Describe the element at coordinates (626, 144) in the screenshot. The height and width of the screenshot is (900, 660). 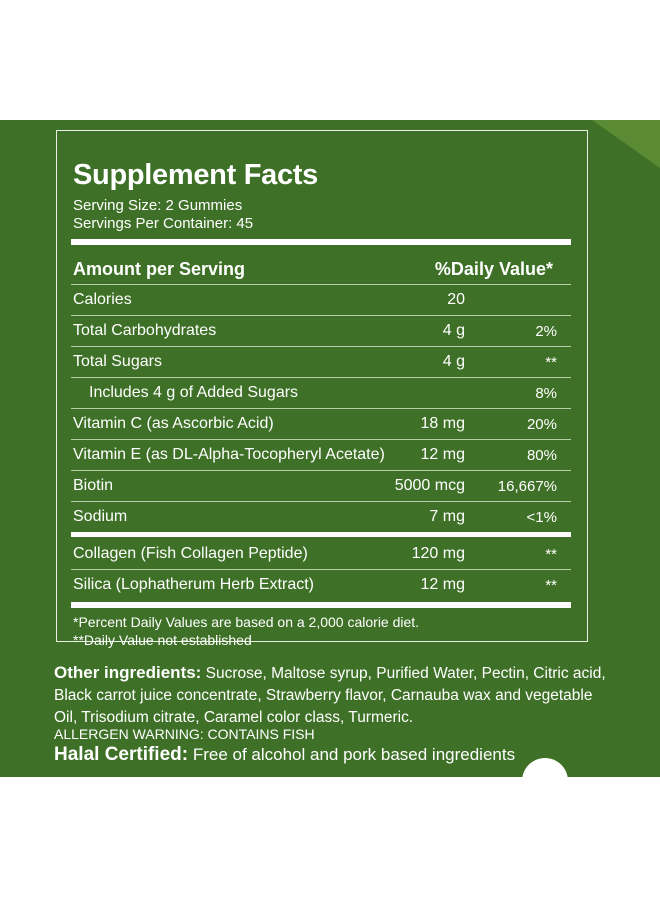
I see `corner-accent` at that location.